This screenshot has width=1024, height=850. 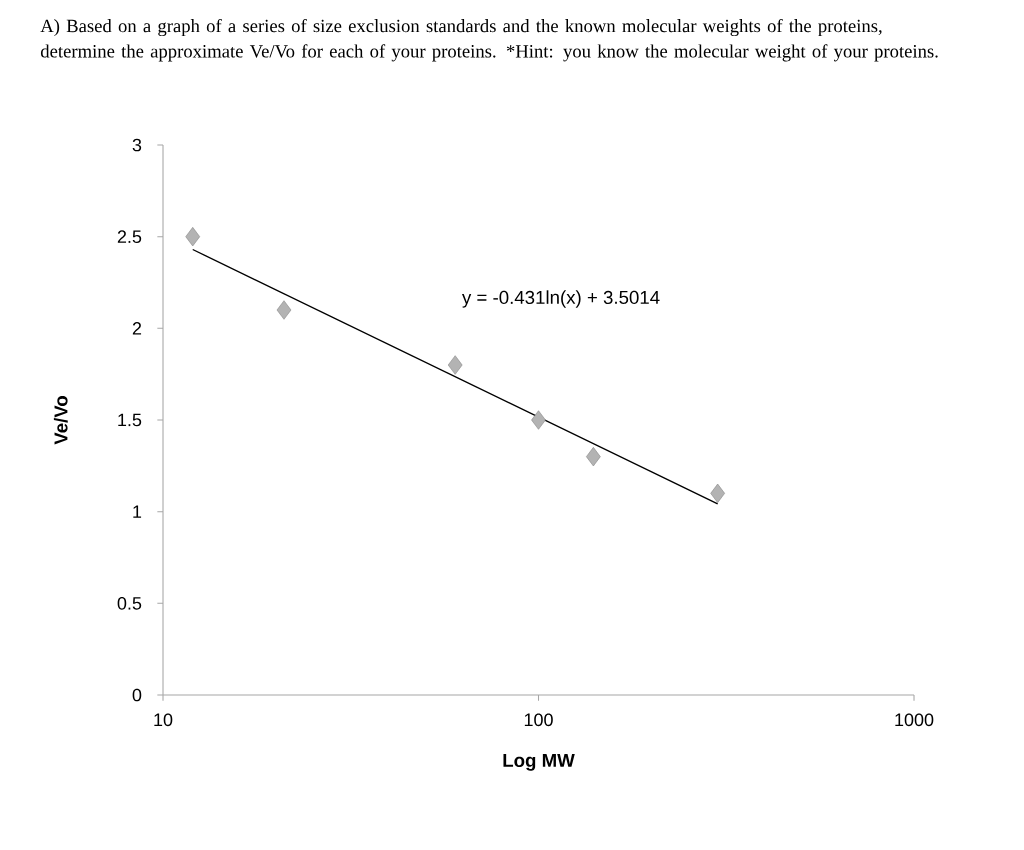 I want to click on y-tick-label: 0, so click(x=137, y=695).